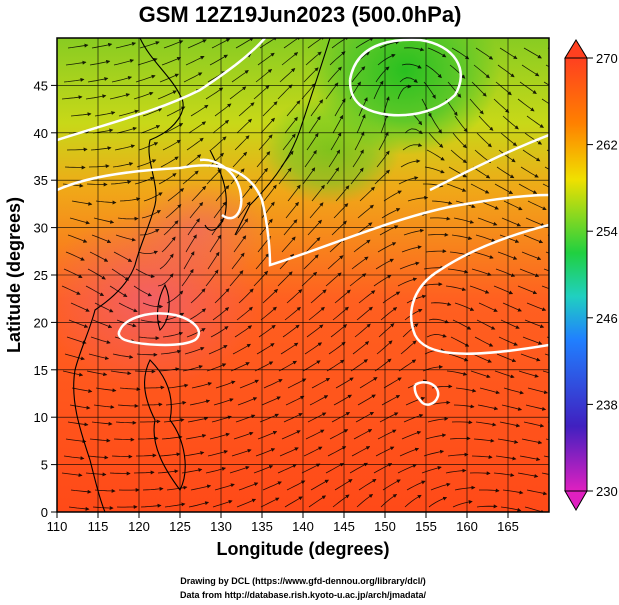 The image size is (619, 605). Describe the element at coordinates (405, 77) in the screenshot. I see `contour-low-ring` at that location.